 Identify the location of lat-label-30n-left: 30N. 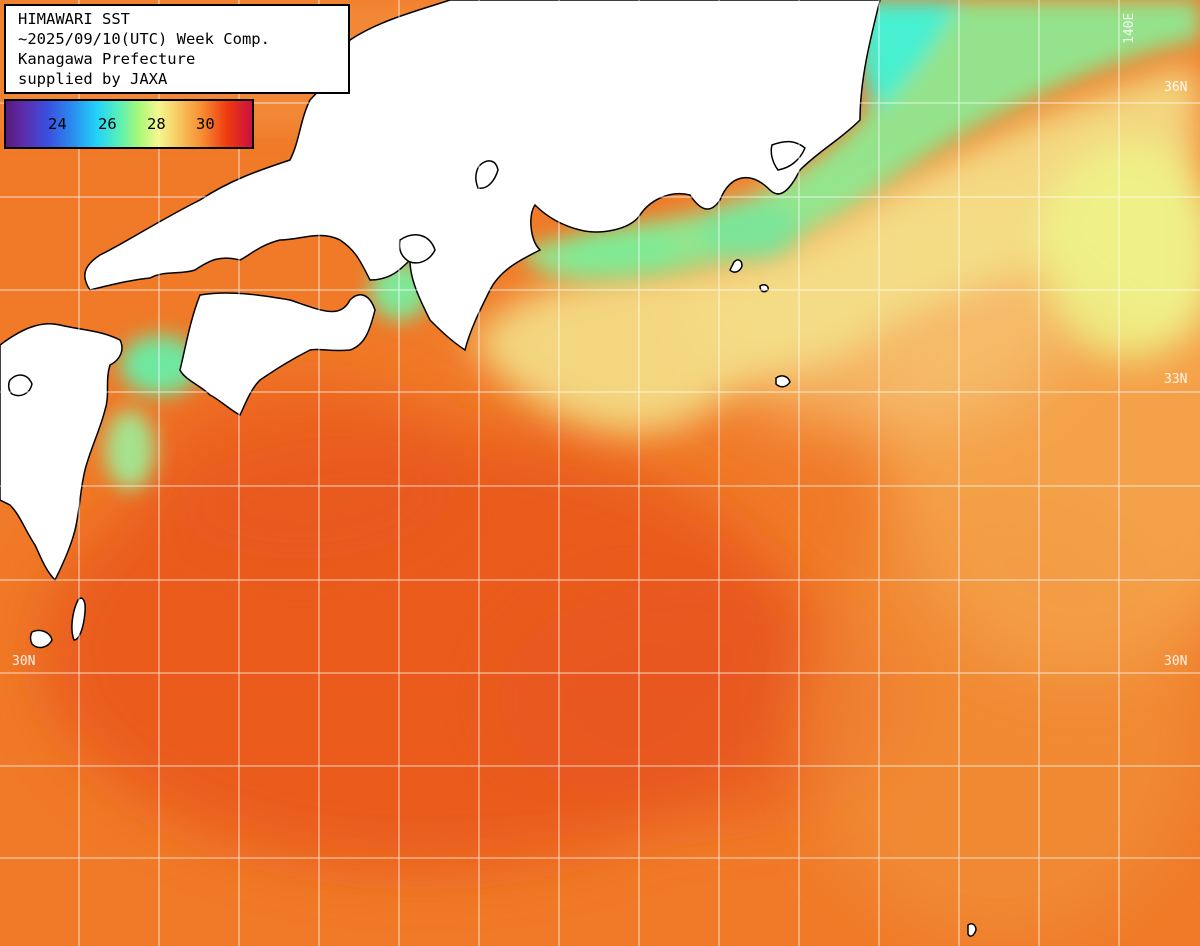
(24, 661).